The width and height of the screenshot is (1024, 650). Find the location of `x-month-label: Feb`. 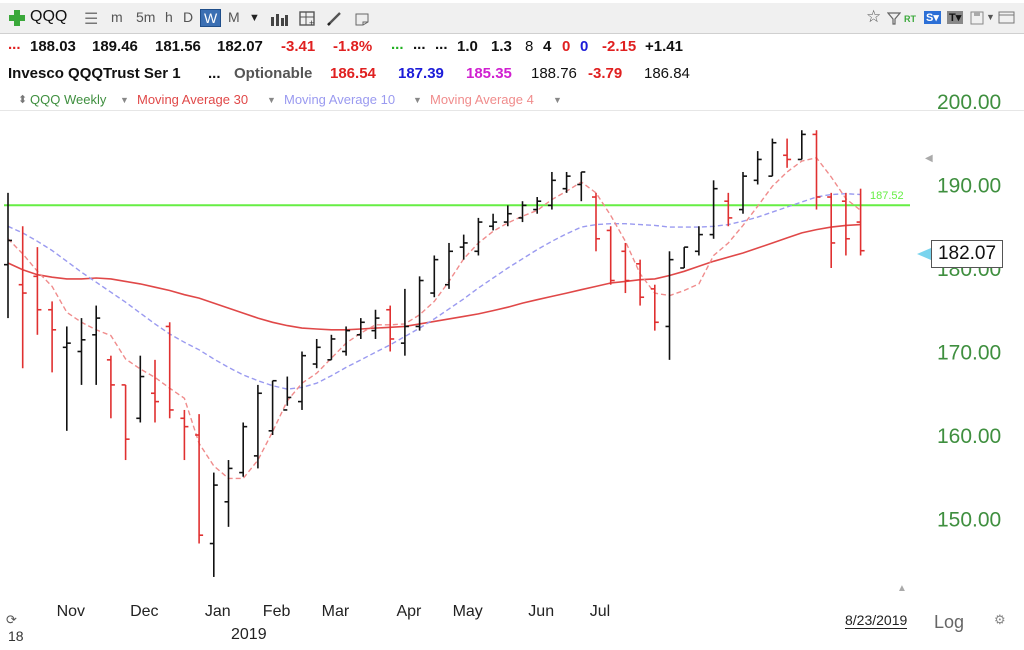

x-month-label: Feb is located at coordinates (277, 611).